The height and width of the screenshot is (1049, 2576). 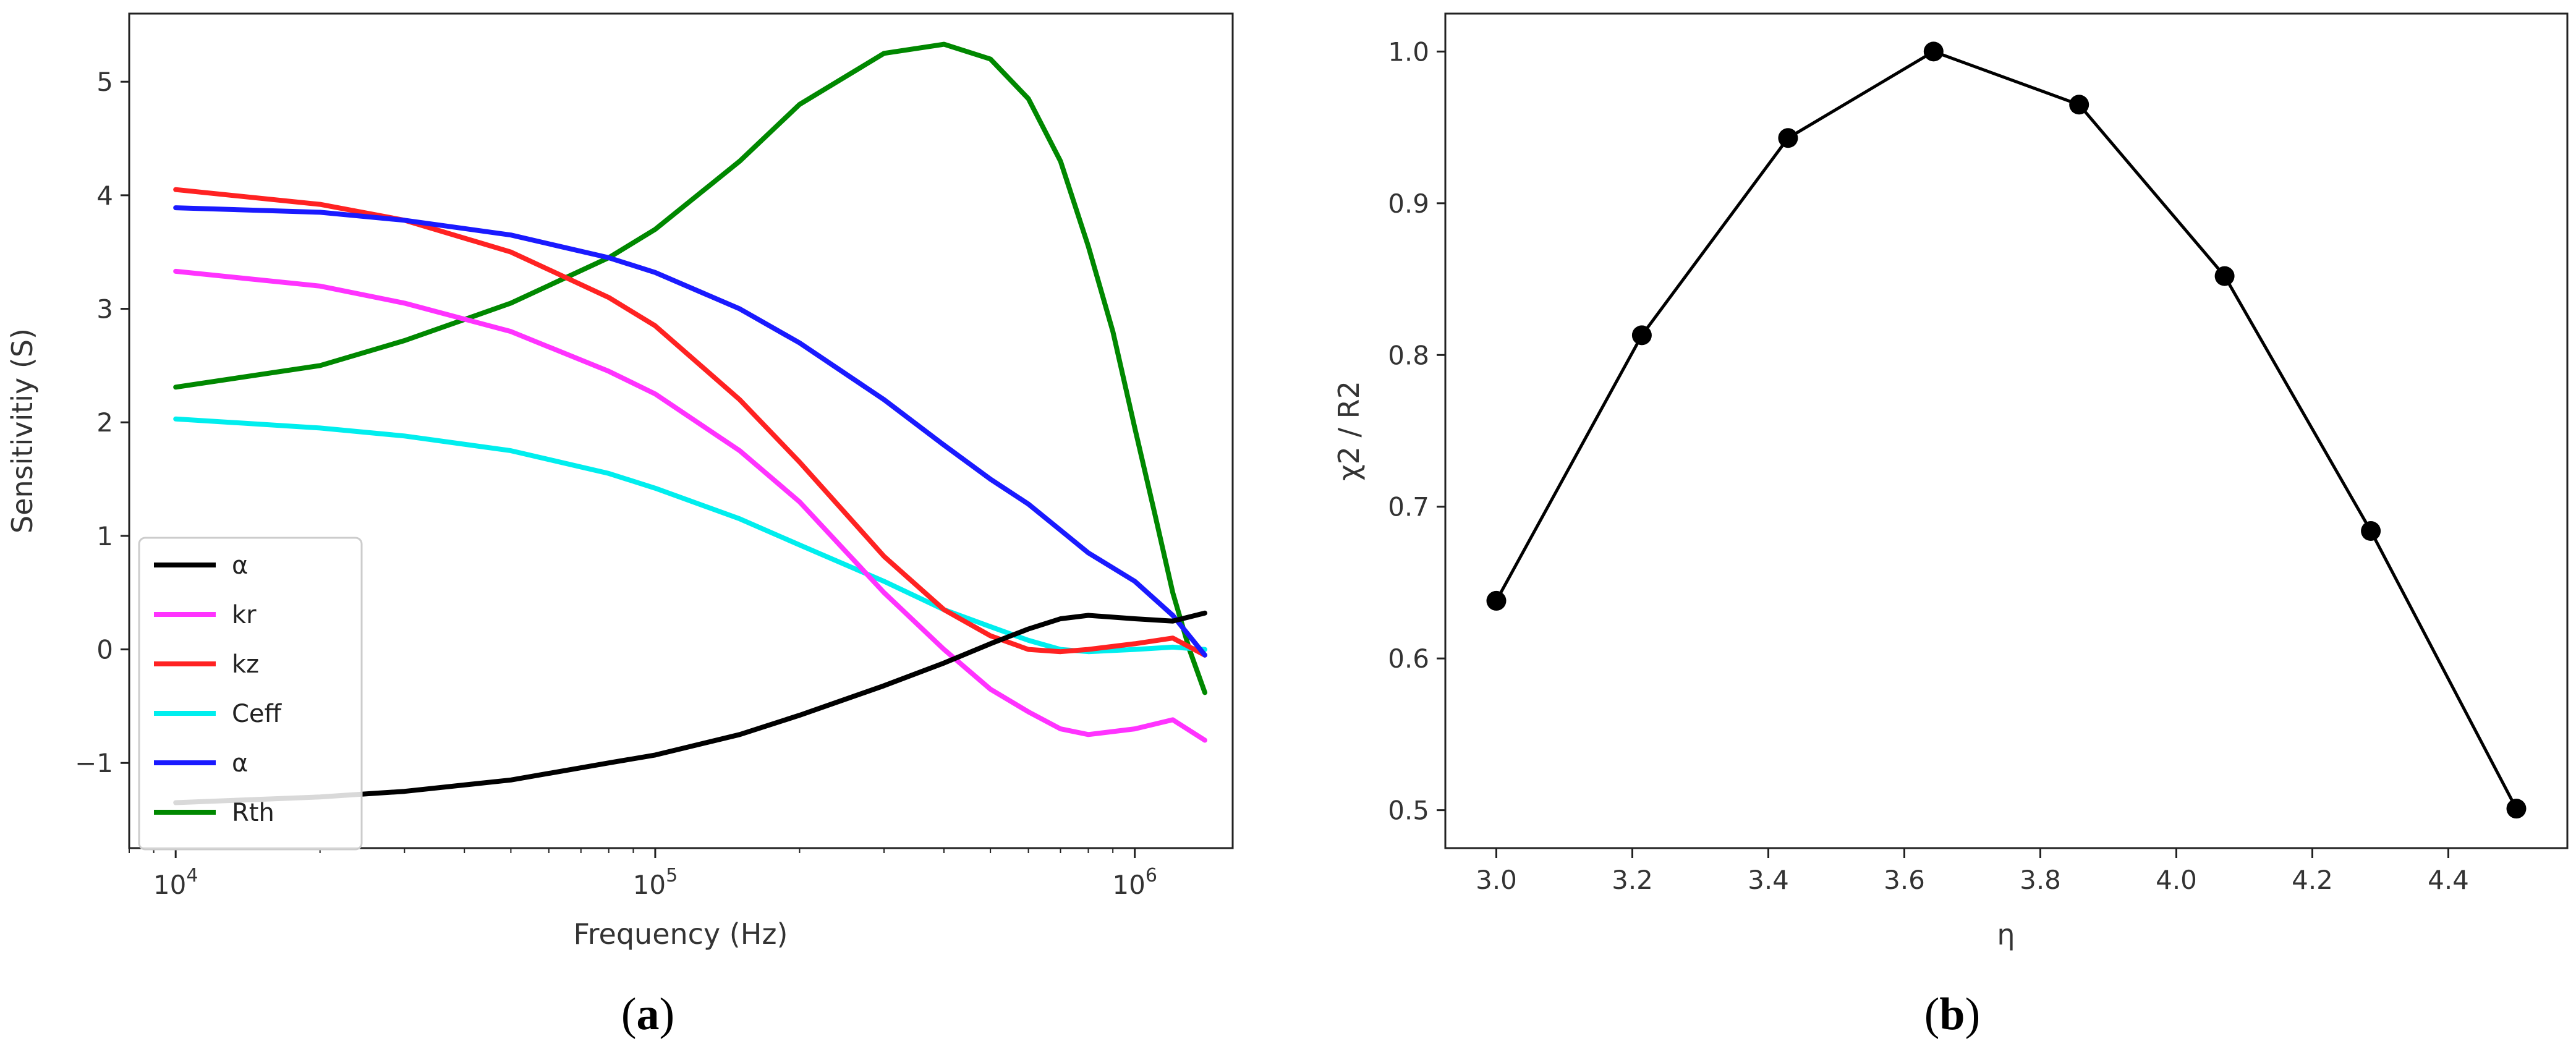 What do you see at coordinates (1632, 880) in the screenshot?
I see `panel-b-x-tick-label: 3.2` at bounding box center [1632, 880].